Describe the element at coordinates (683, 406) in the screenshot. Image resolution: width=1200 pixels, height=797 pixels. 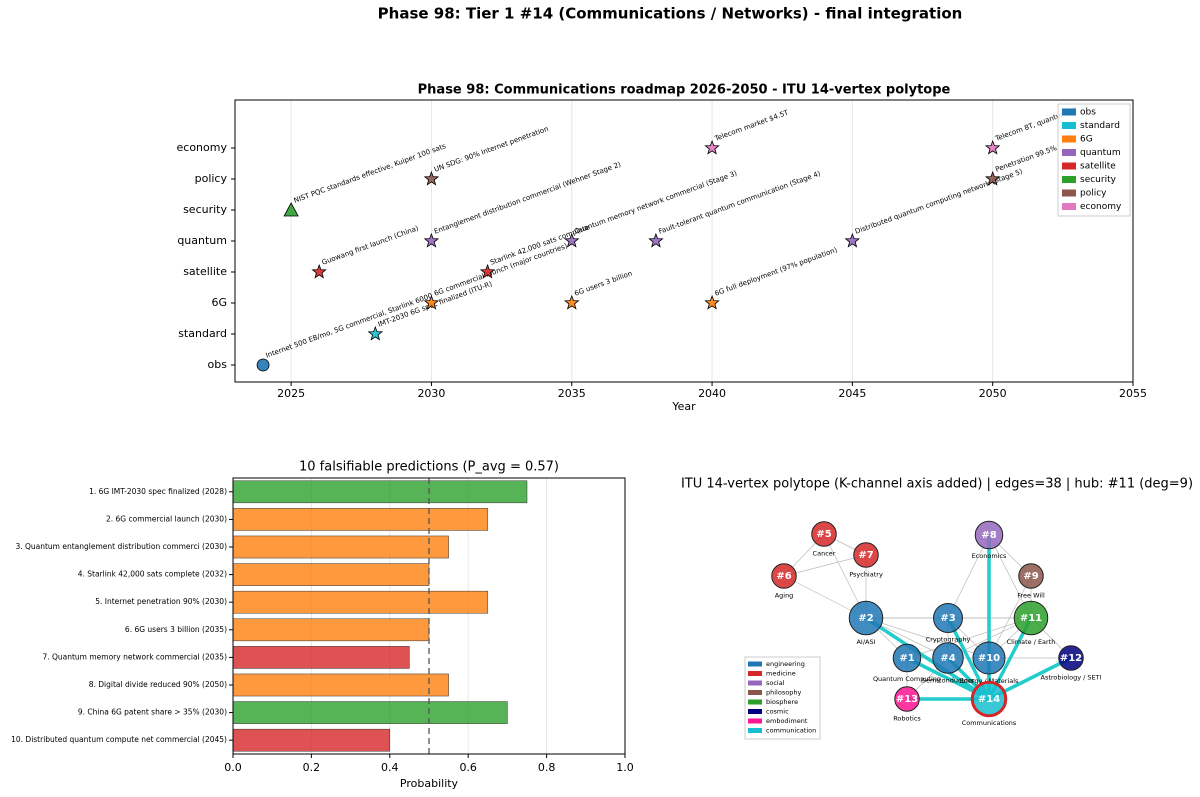
I see `x-axis-label: Year` at that location.